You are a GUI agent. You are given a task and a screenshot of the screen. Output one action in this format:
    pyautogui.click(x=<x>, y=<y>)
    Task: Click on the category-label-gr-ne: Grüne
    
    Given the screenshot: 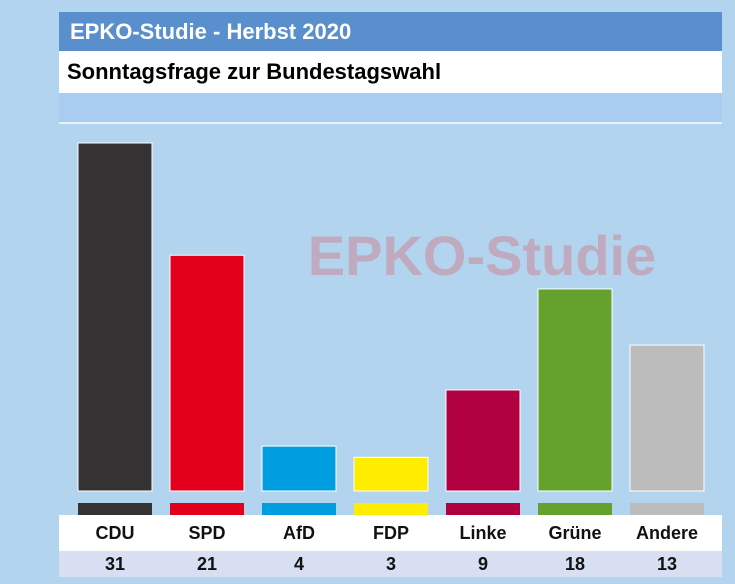 What is the action you would take?
    pyautogui.click(x=575, y=533)
    